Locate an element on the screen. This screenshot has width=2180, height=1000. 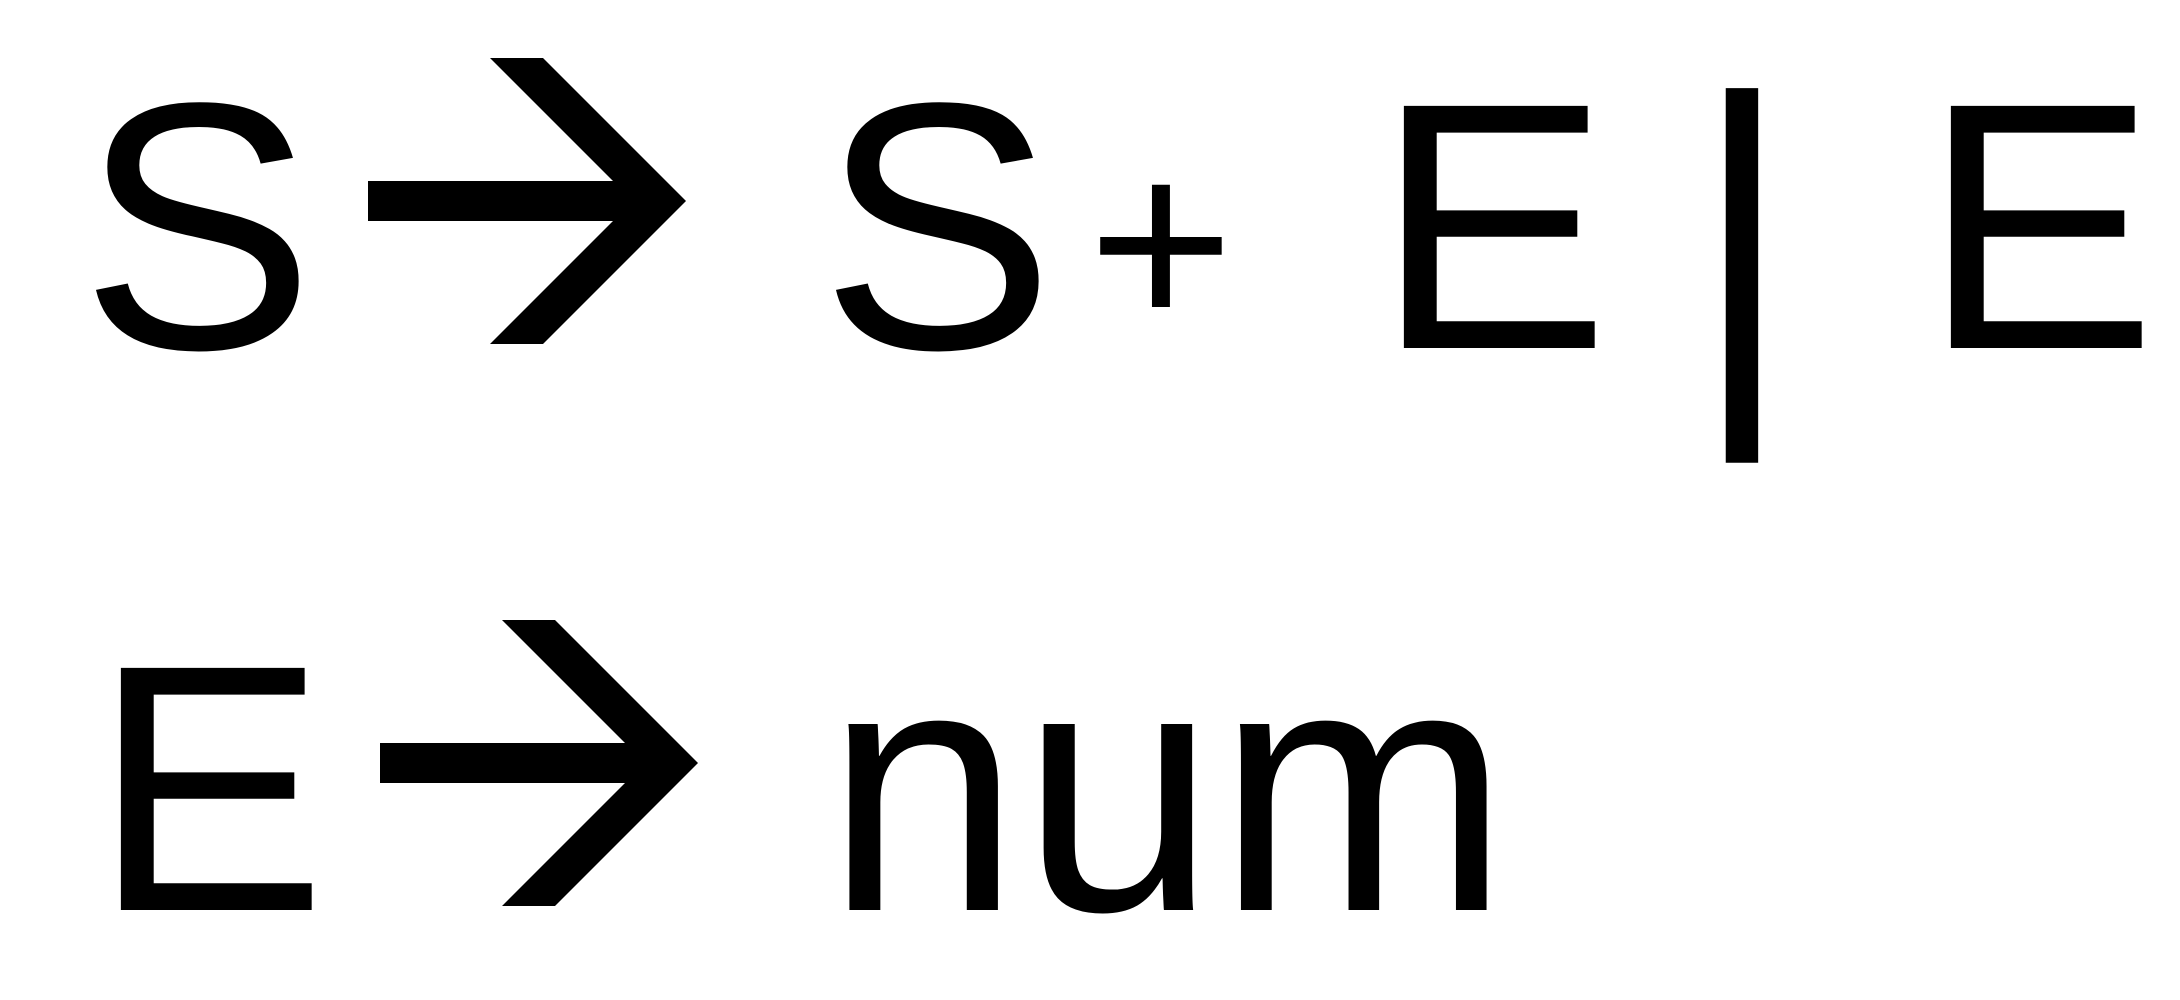
rule-2-arrow-icon is located at coordinates (539, 763).